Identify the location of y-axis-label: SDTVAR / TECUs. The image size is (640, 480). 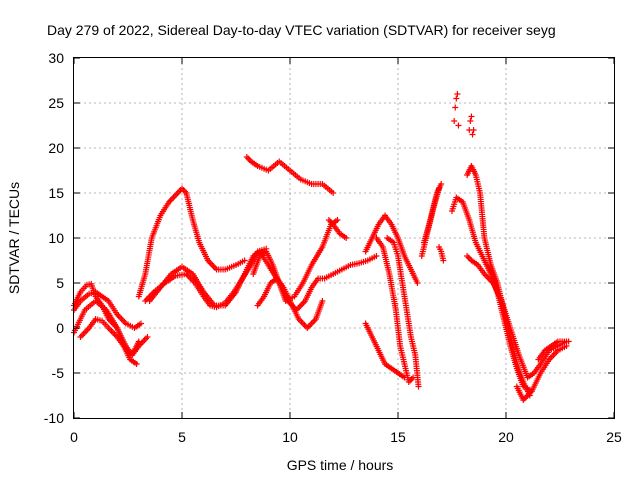
(14, 238).